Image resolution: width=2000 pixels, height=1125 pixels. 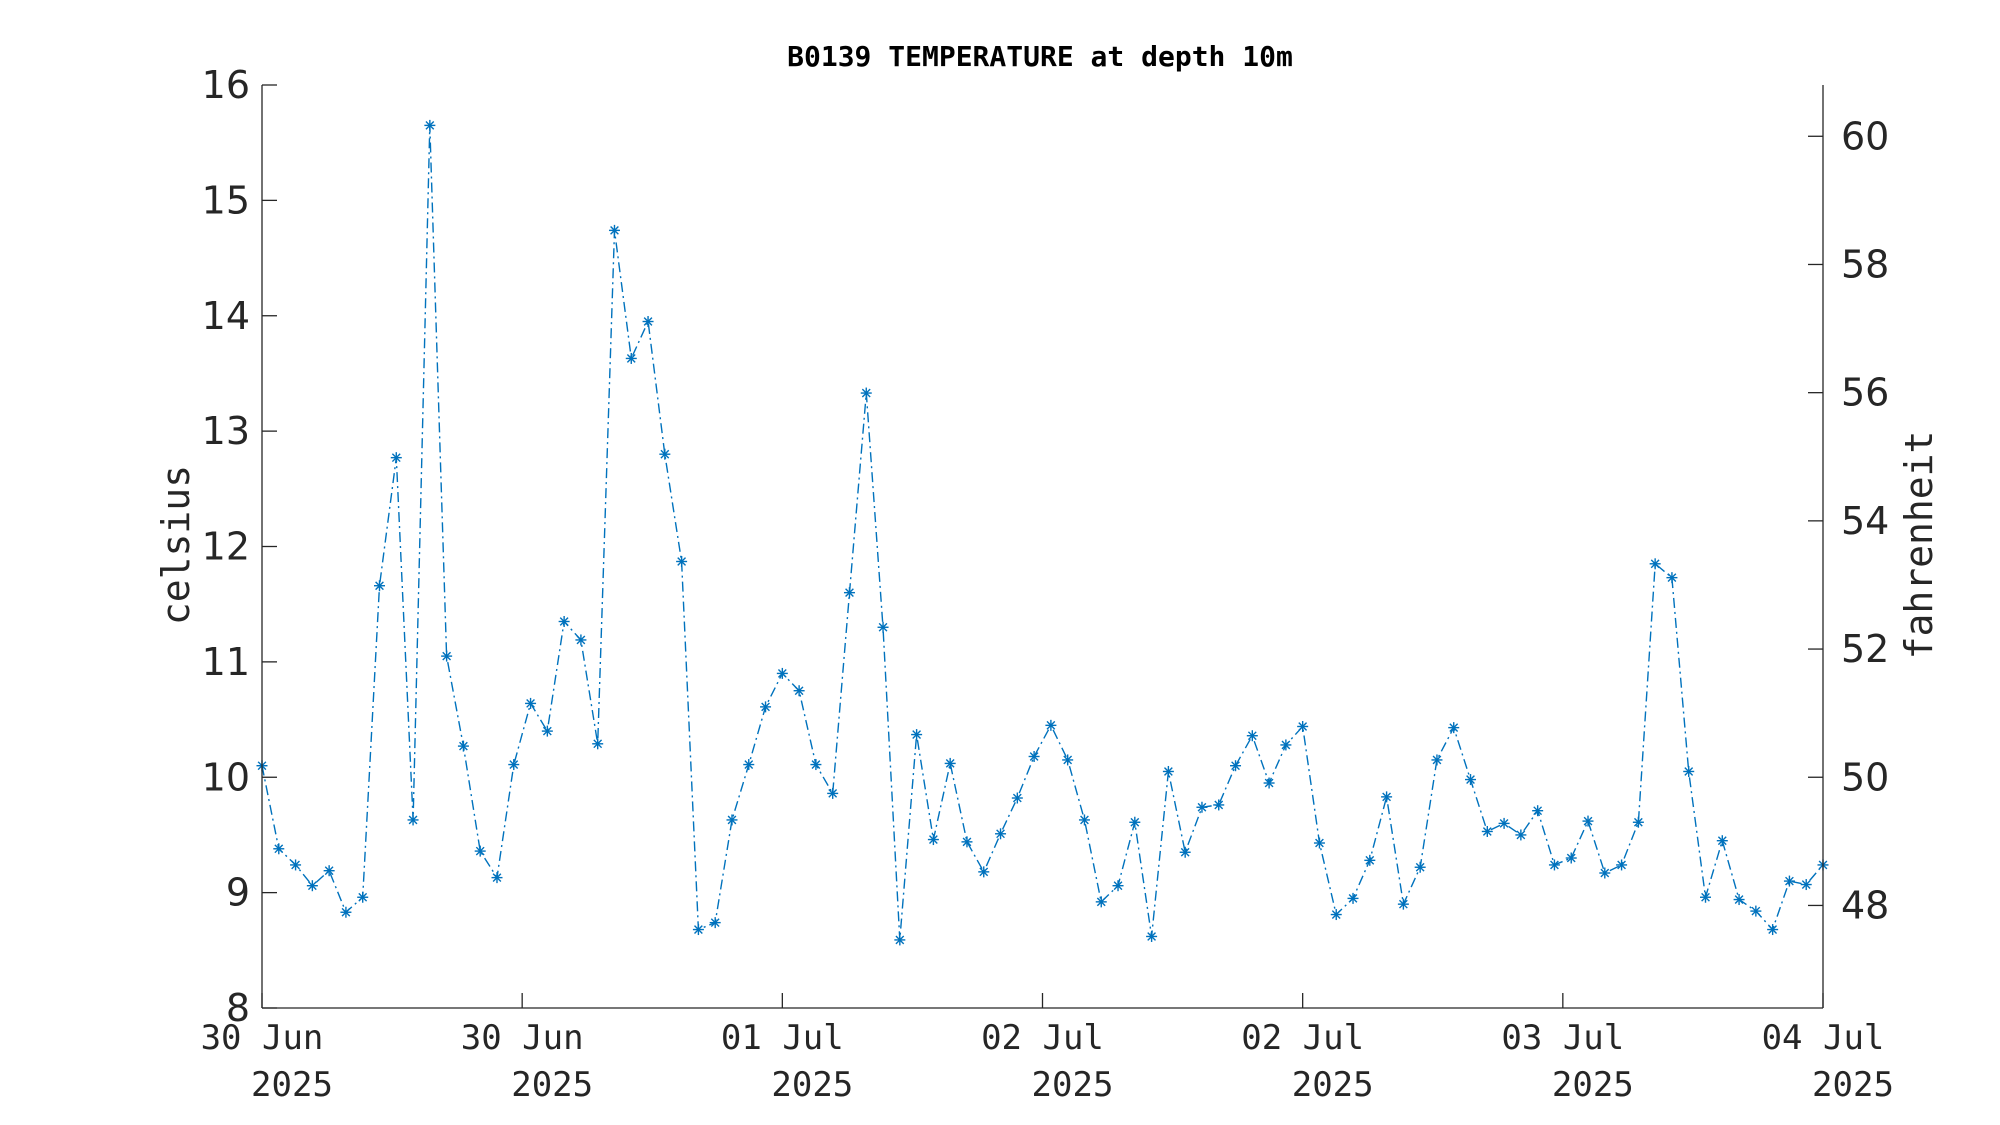 I want to click on y2-tick-label: 48, so click(x=1865, y=905).